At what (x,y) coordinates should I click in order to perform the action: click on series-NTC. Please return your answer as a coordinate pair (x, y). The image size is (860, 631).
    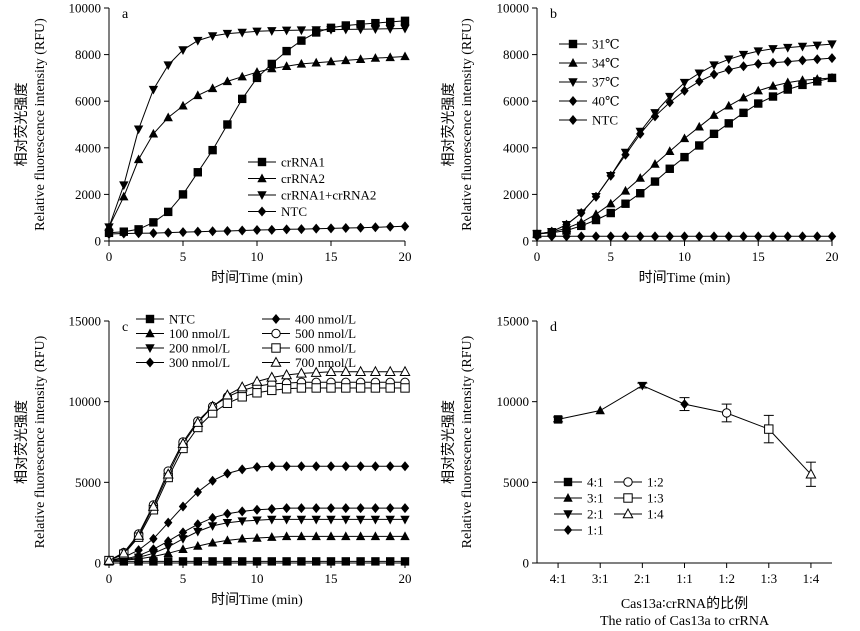
    Looking at the image, I should click on (684, 236).